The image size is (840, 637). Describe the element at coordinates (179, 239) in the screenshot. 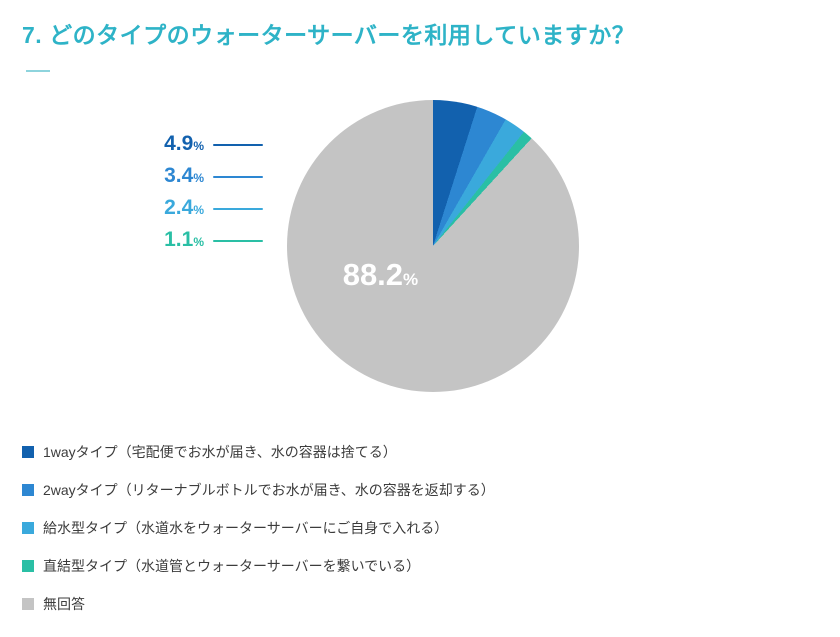

I see `callout-number: 1.1` at that location.